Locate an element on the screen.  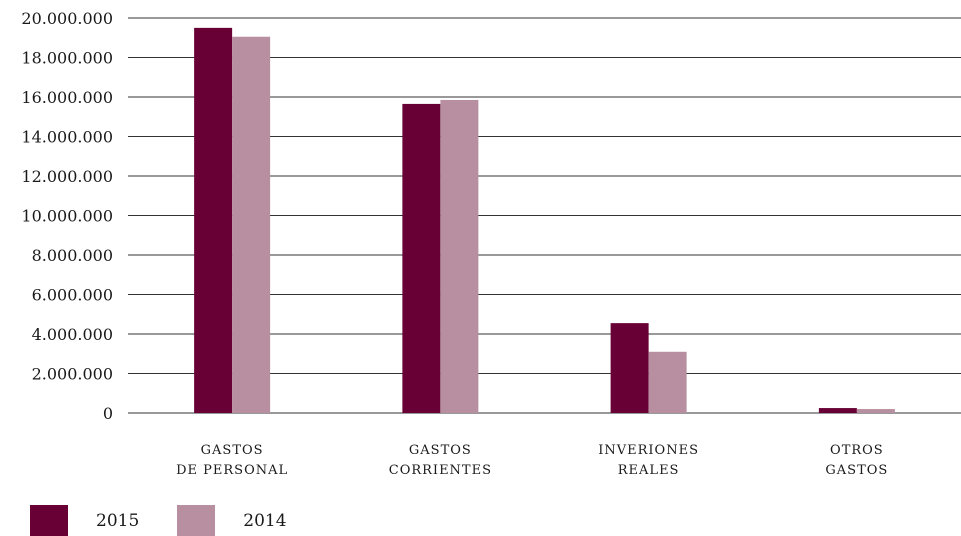
x-tick-label: INVERIONES is located at coordinates (648, 450).